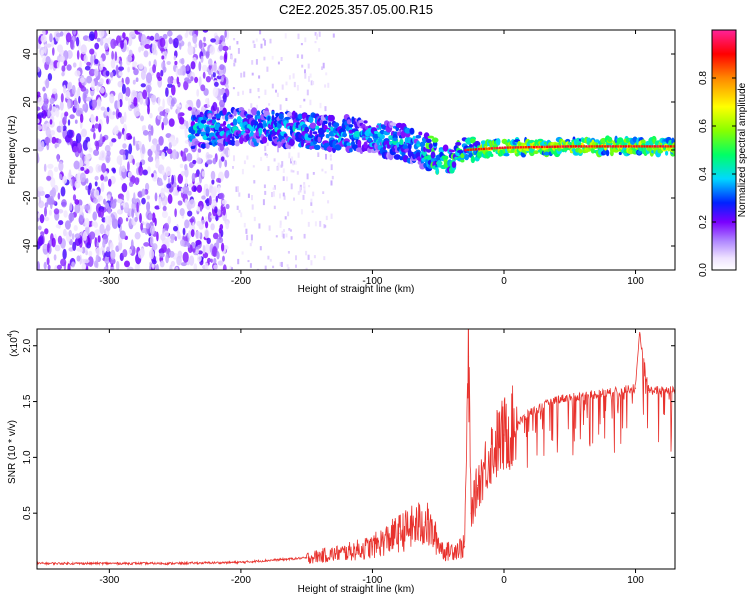 Image resolution: width=750 pixels, height=600 pixels. Describe the element at coordinates (504, 580) in the screenshot. I see `x-tick-label: 0` at that location.